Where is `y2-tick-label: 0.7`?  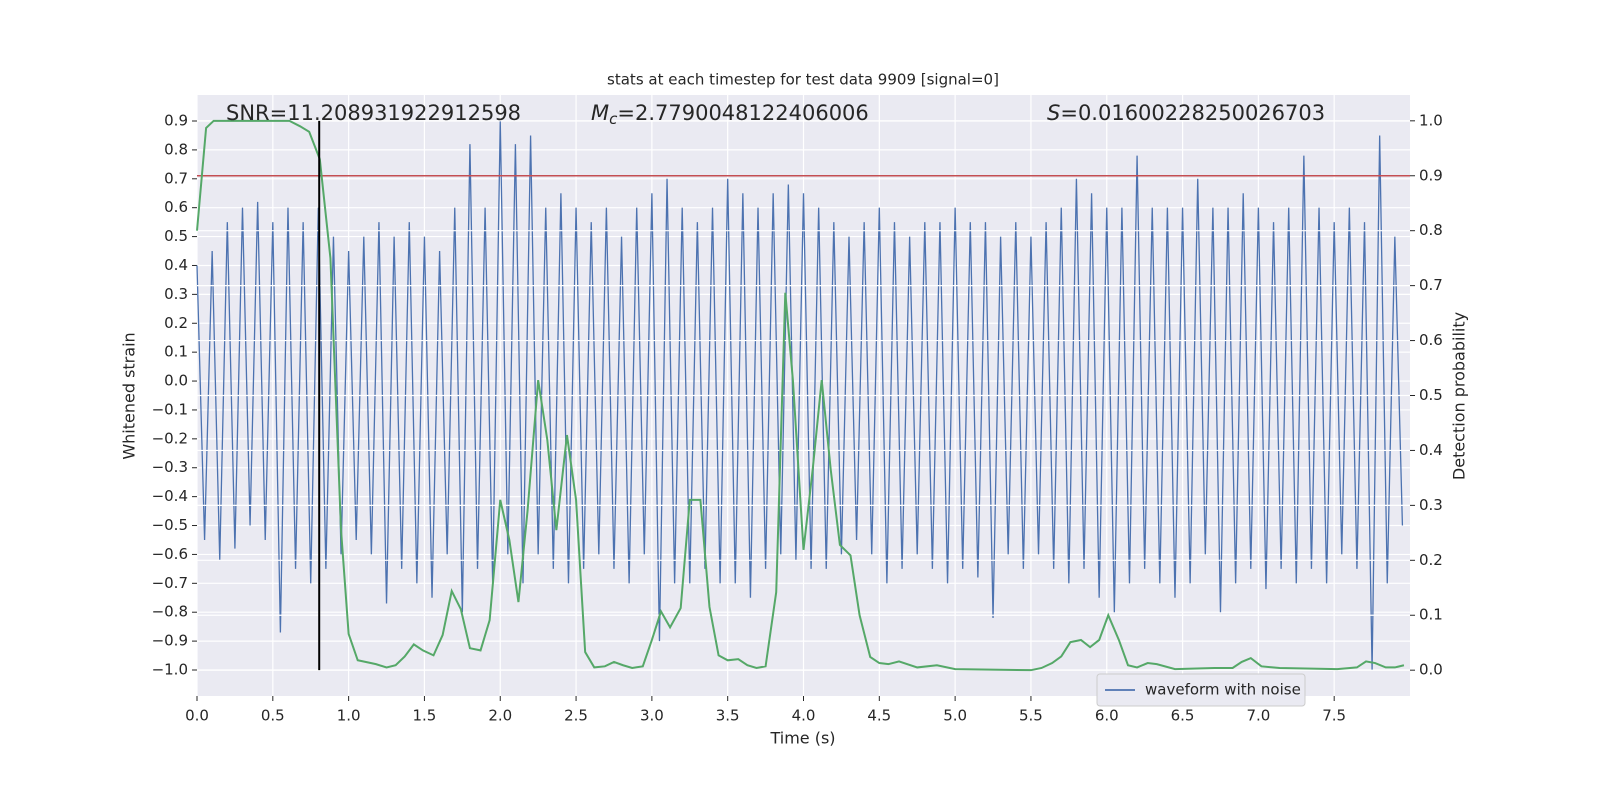
y2-tick-label: 0.7 is located at coordinates (1431, 285).